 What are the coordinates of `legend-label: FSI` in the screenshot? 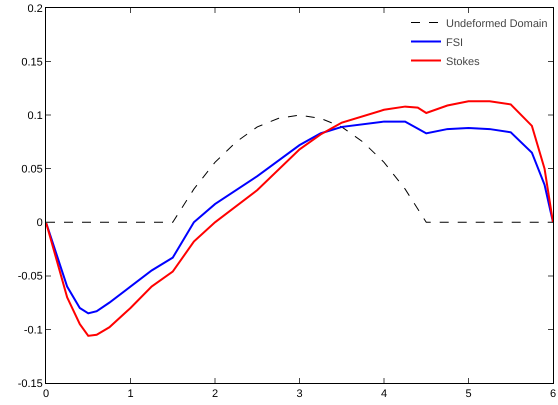 It's located at (455, 42).